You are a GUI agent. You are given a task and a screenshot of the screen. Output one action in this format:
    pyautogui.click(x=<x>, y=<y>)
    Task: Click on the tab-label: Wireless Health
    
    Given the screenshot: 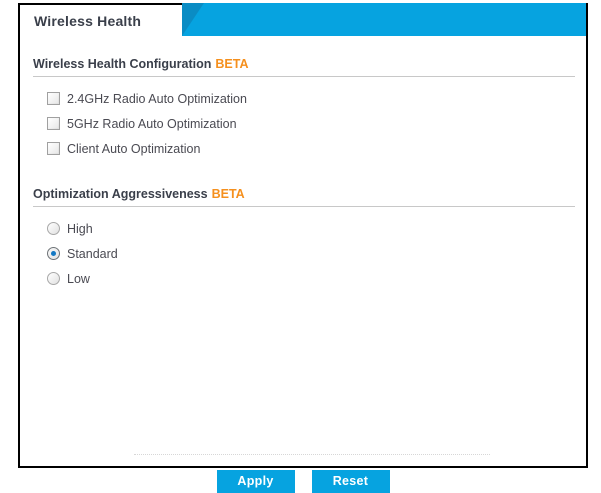 What is the action you would take?
    pyautogui.click(x=88, y=20)
    